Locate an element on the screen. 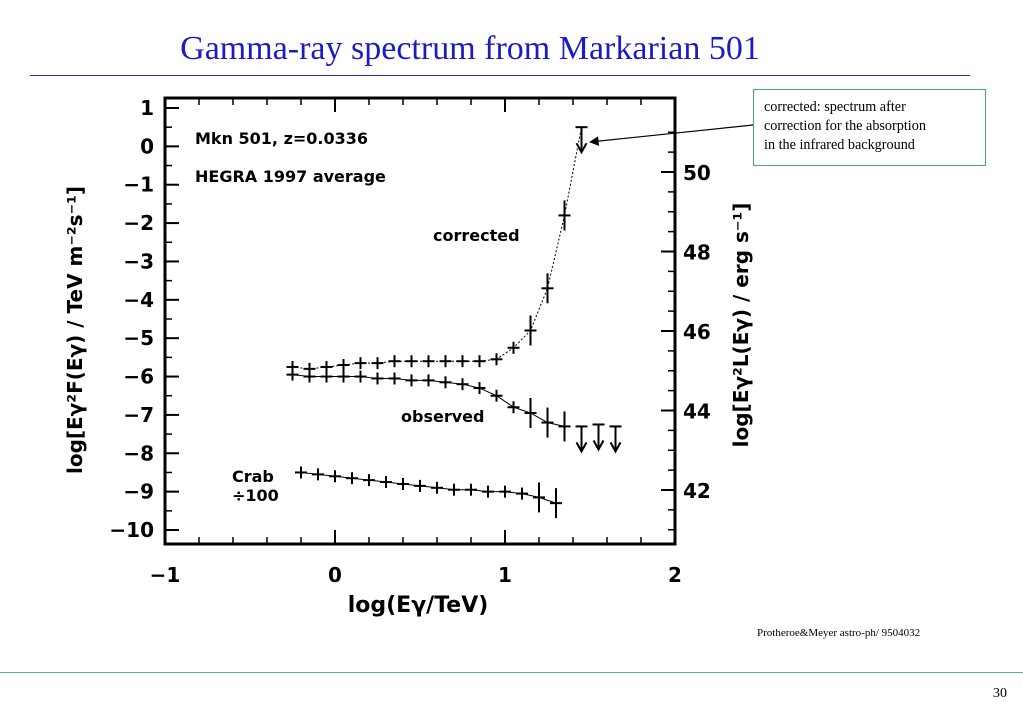  footer-divider is located at coordinates (511, 672).